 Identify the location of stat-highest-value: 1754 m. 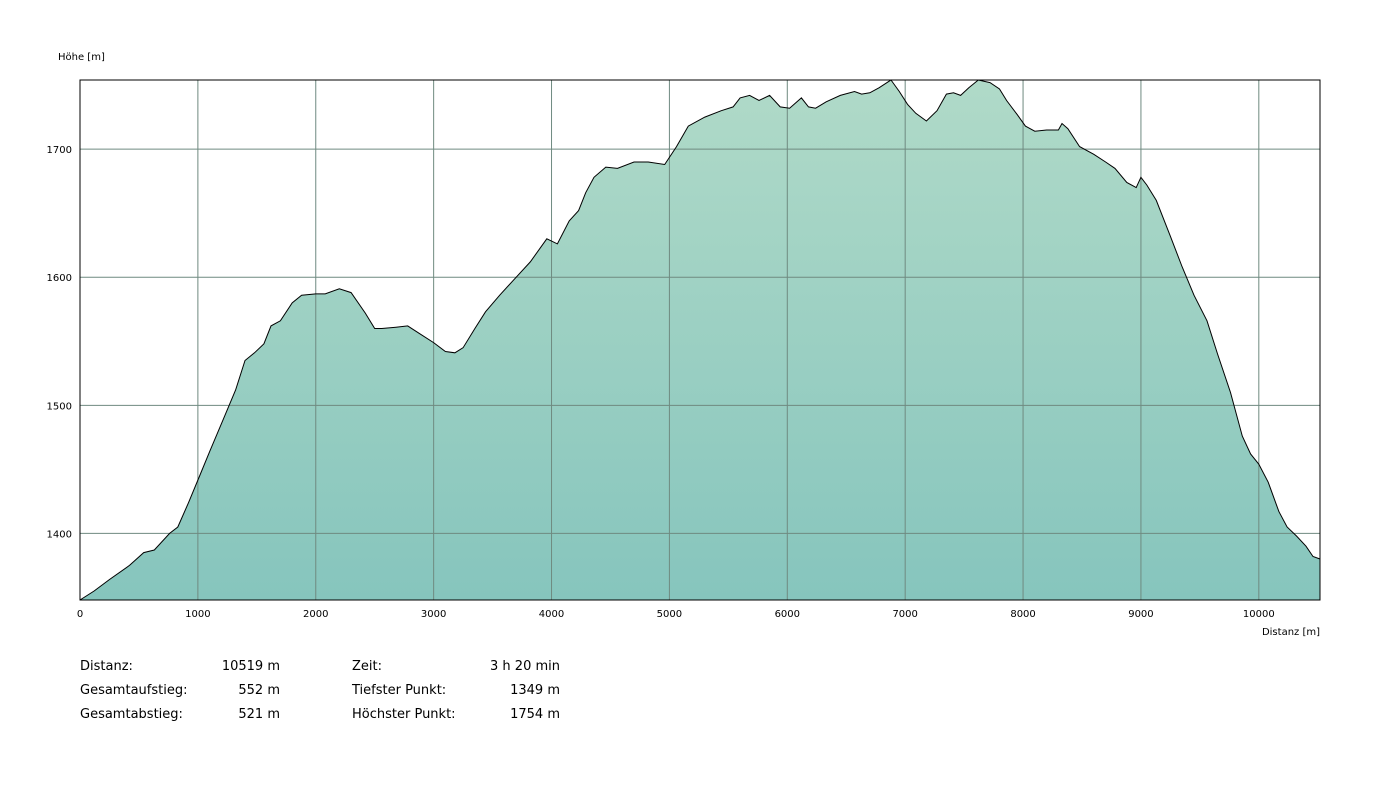
(535, 714).